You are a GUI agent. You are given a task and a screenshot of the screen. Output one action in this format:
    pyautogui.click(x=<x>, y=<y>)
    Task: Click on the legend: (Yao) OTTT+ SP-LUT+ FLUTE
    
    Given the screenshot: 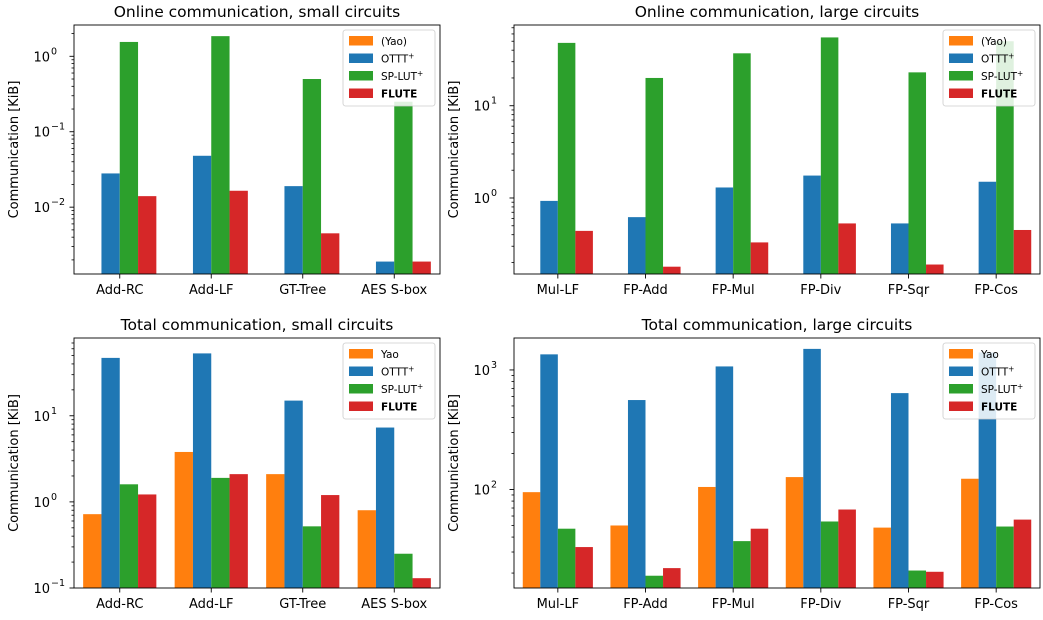 What is the action you would take?
    pyautogui.click(x=989, y=68)
    